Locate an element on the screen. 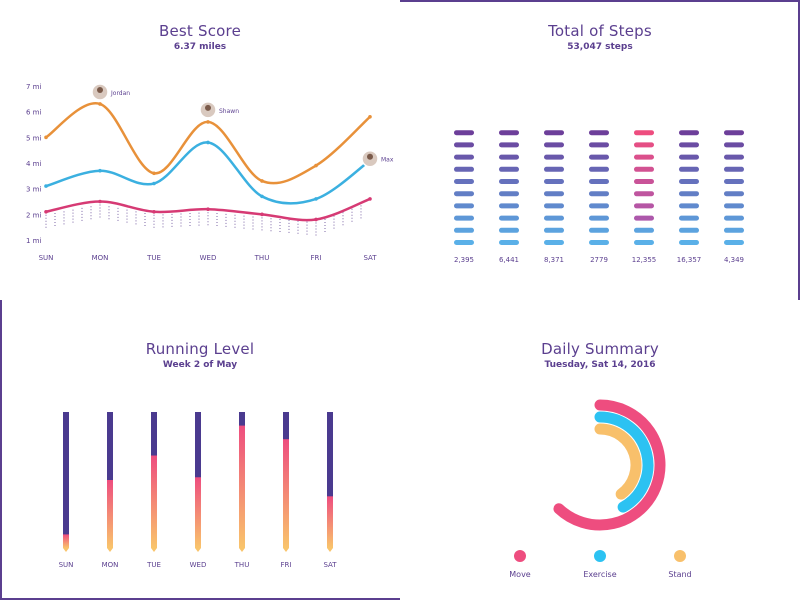  y-tick-label: 4 mi is located at coordinates (33, 164).